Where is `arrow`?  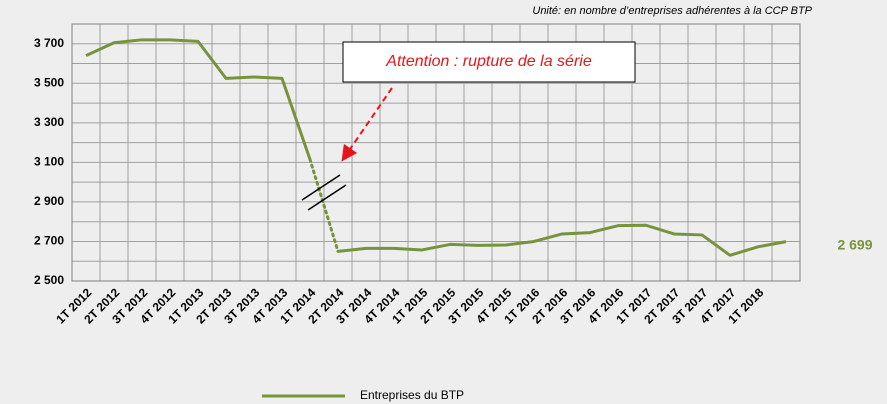
arrow is located at coordinates (367, 124).